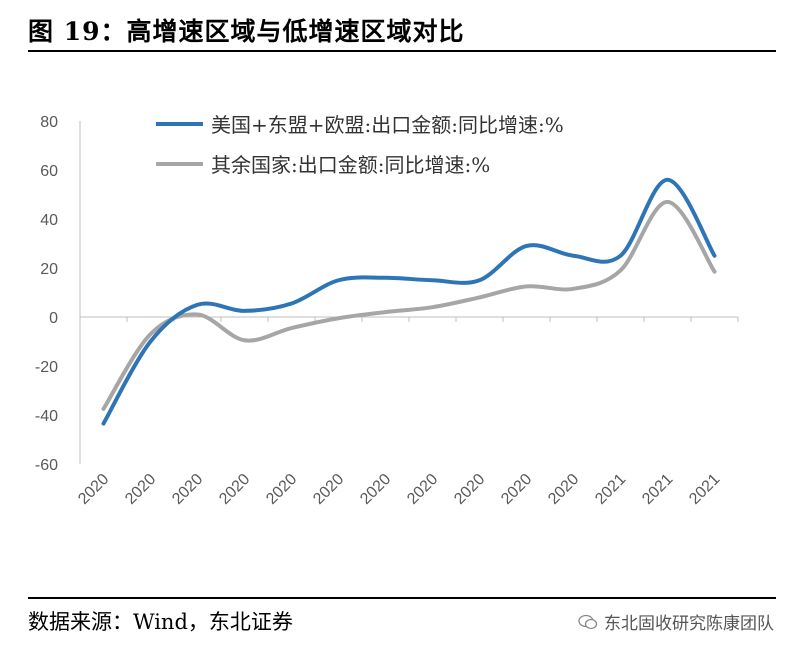  What do you see at coordinates (387, 125) in the screenshot?
I see `legend-label: 美国+东盟+欧盟:出口金额:同比增速:%` at bounding box center [387, 125].